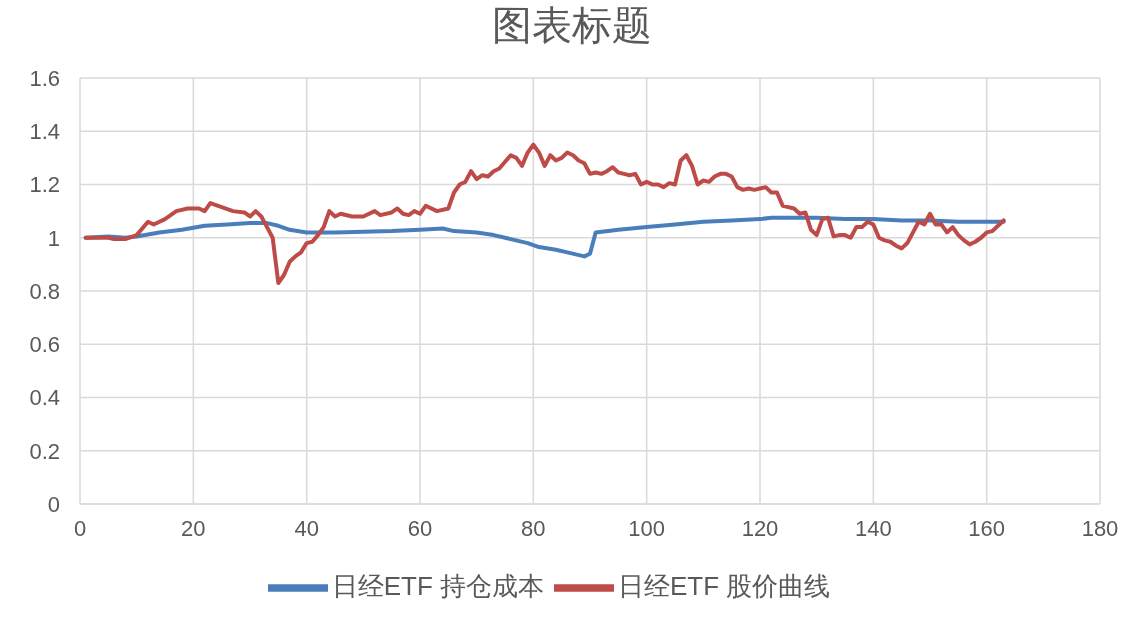 The width and height of the screenshot is (1144, 626). Describe the element at coordinates (760, 528) in the screenshot. I see `x-tick-label: 120` at that location.